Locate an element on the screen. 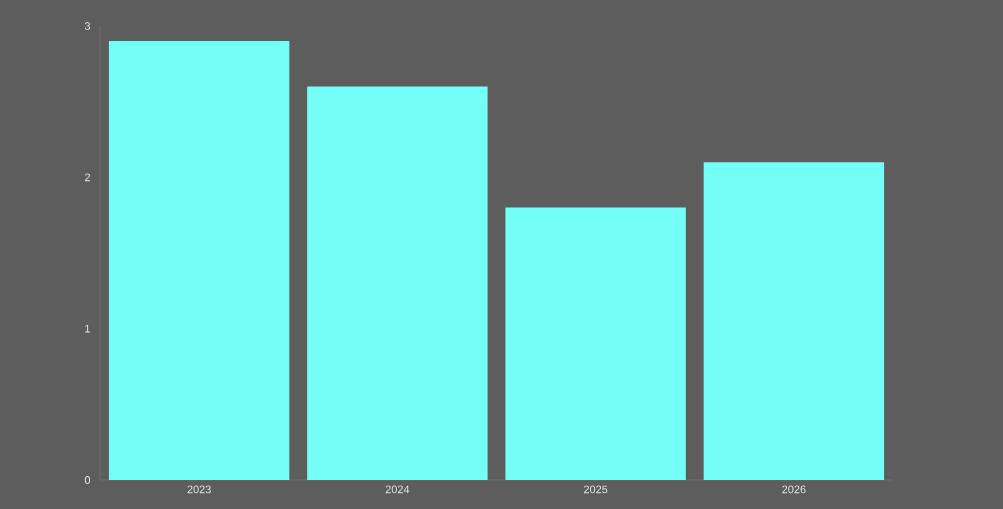 This screenshot has width=1003, height=509. y-tick-label: 0 is located at coordinates (87, 480).